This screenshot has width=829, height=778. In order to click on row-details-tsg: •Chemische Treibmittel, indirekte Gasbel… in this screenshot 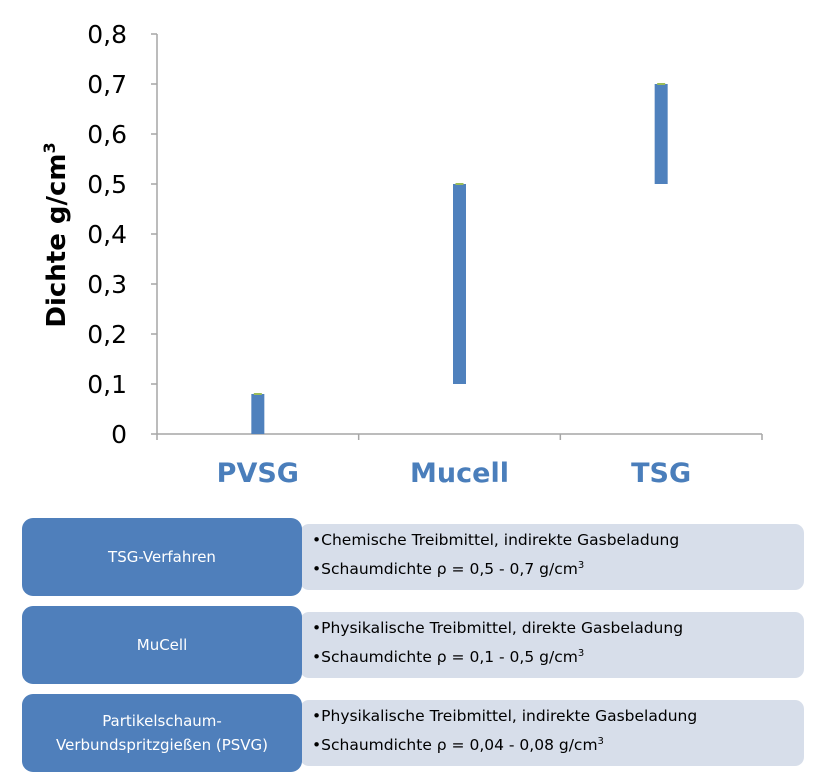, I will do `click(552, 557)`.